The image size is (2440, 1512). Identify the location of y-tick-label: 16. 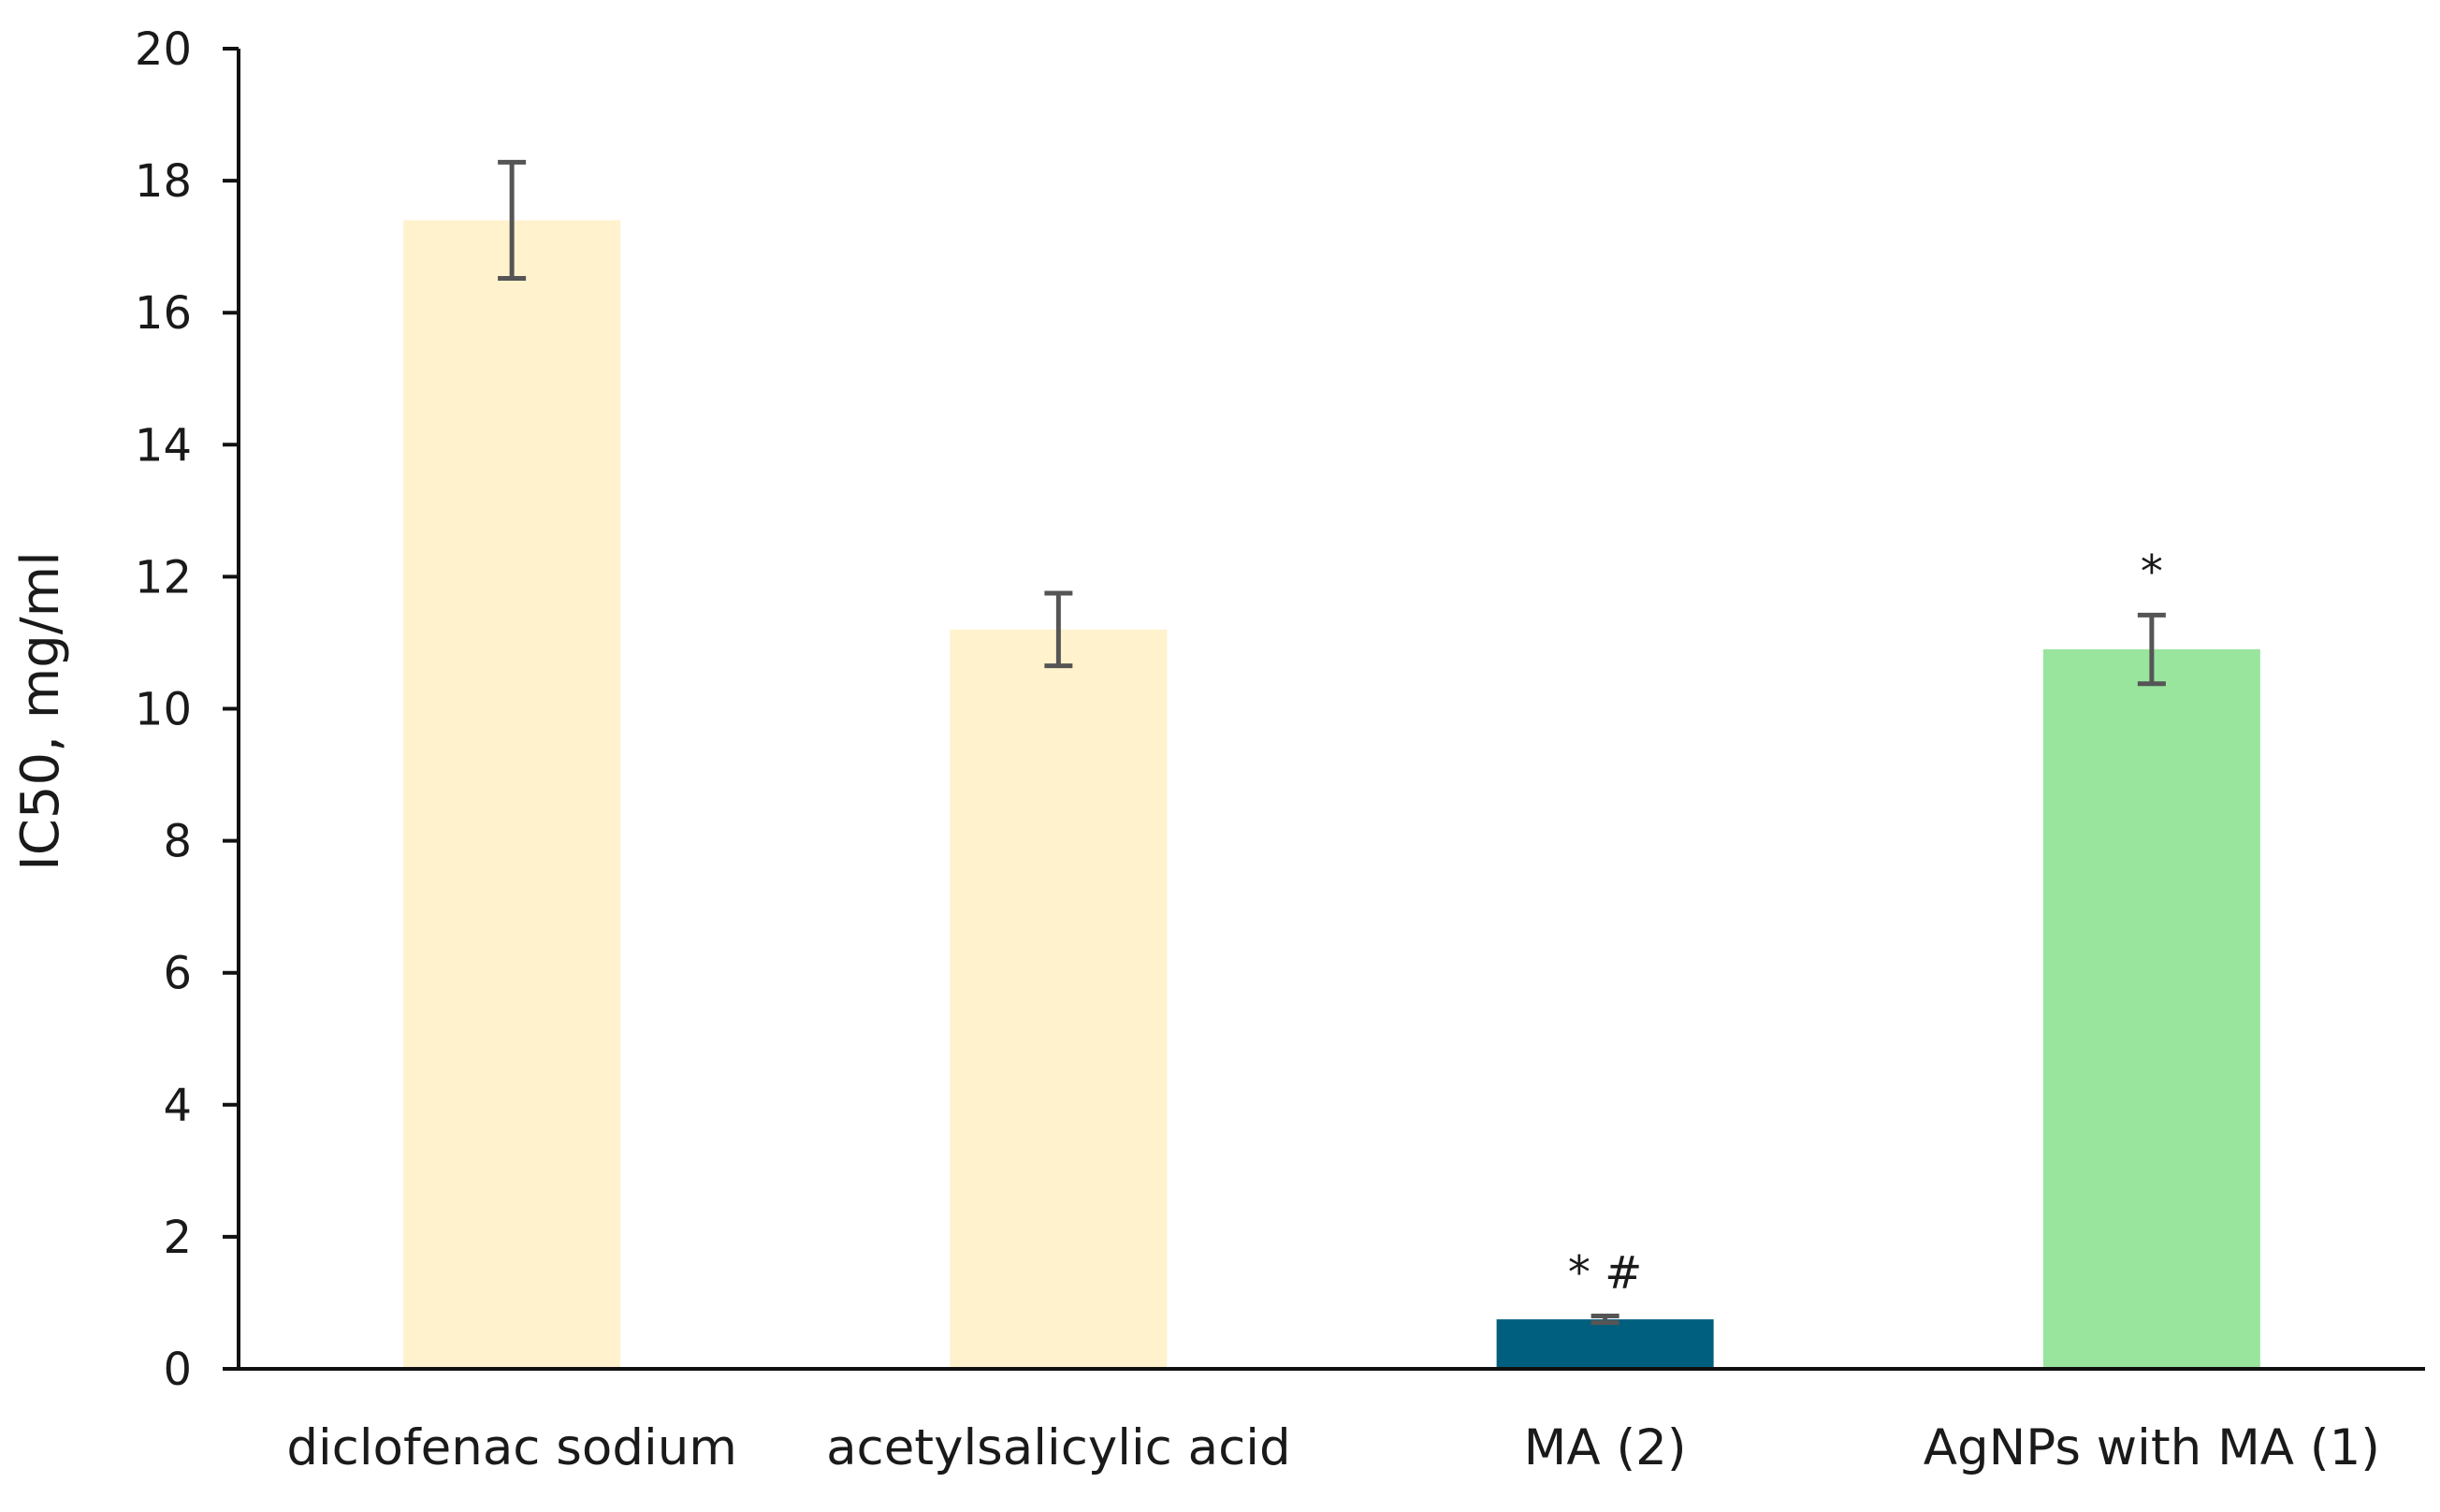
(163, 314).